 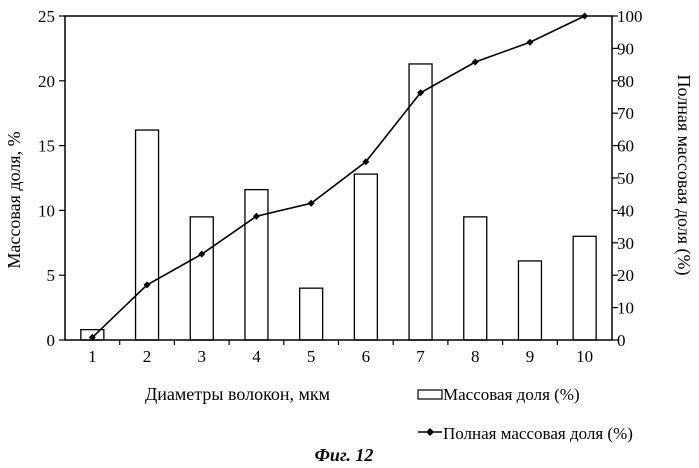 I want to click on y2-tick-label: 50, so click(x=625, y=178).